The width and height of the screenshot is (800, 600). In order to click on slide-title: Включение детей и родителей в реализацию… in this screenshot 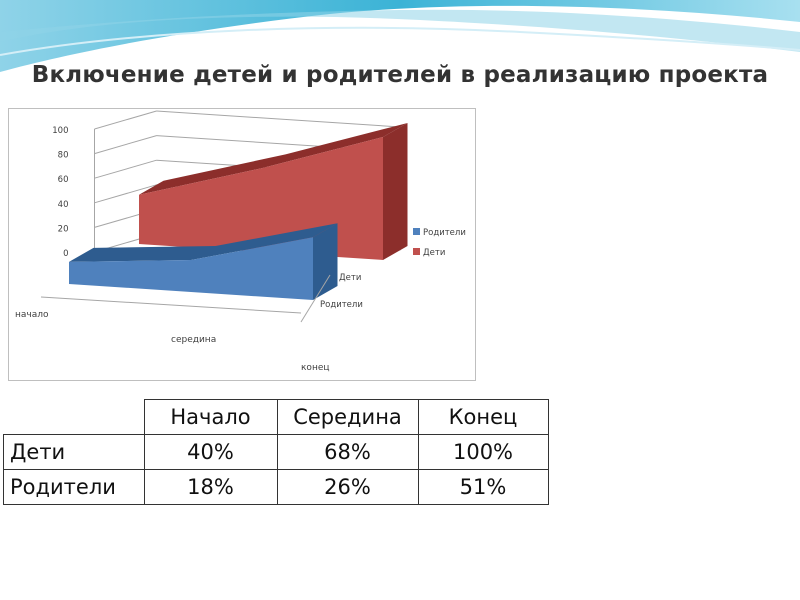, I will do `click(400, 75)`.